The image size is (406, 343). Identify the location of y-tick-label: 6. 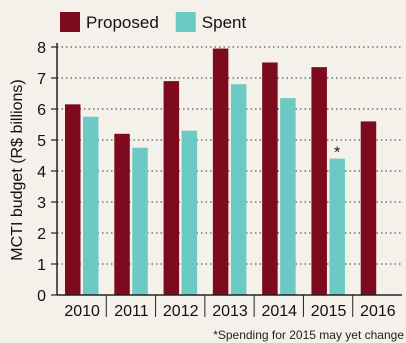
(41, 110).